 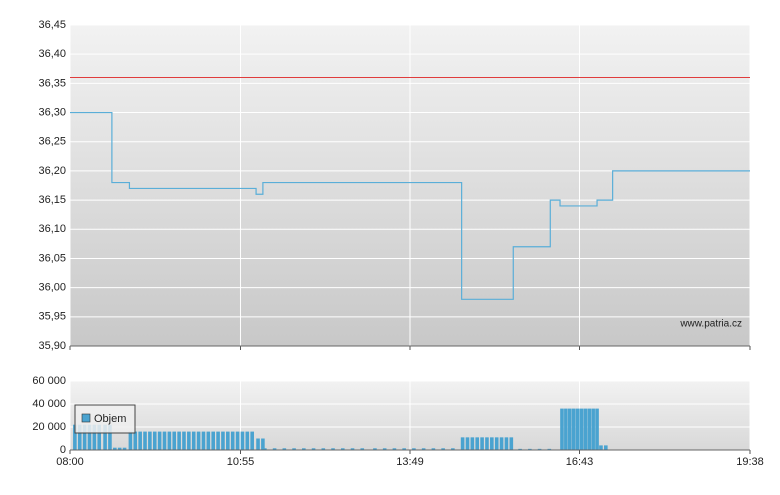 I want to click on y-tick-label: 40 000, so click(x=49, y=404).